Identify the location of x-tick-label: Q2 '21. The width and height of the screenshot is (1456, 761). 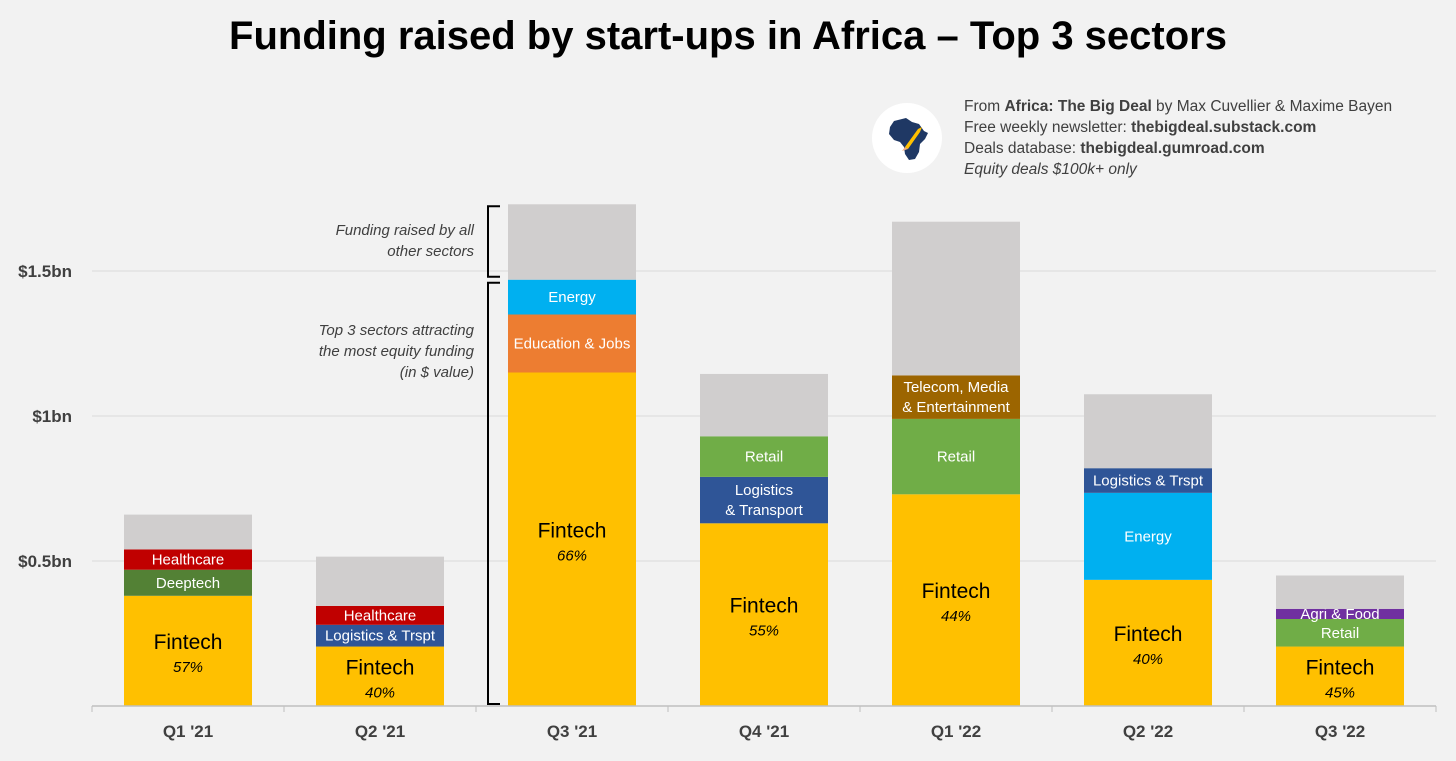
(380, 731).